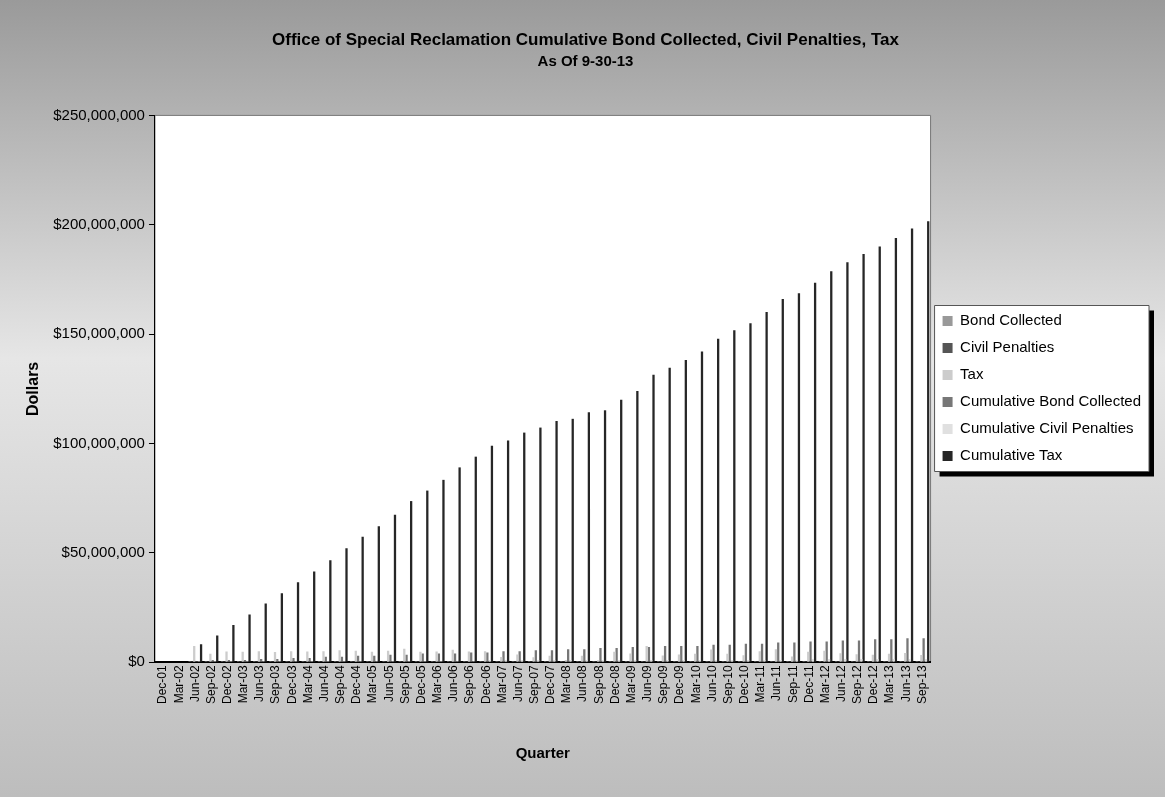  I want to click on x-tick-label: Mar-13, so click(889, 684).